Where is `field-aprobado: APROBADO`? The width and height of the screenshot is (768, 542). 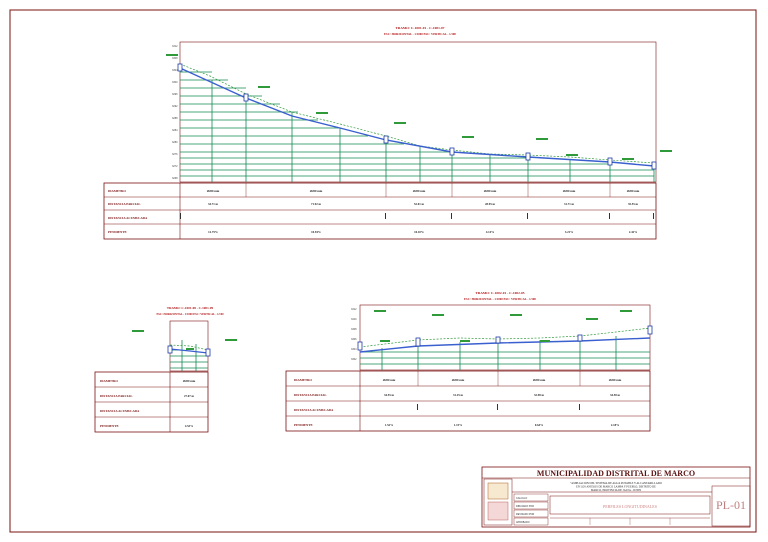
field-aprobado: APROBADO is located at coordinates (523, 522).